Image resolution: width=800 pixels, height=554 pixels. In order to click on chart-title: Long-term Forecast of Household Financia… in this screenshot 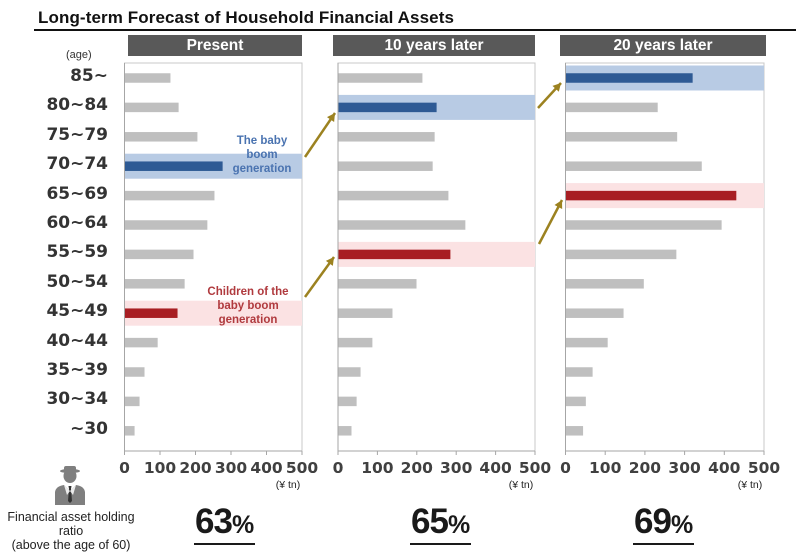, I will do `click(246, 17)`.